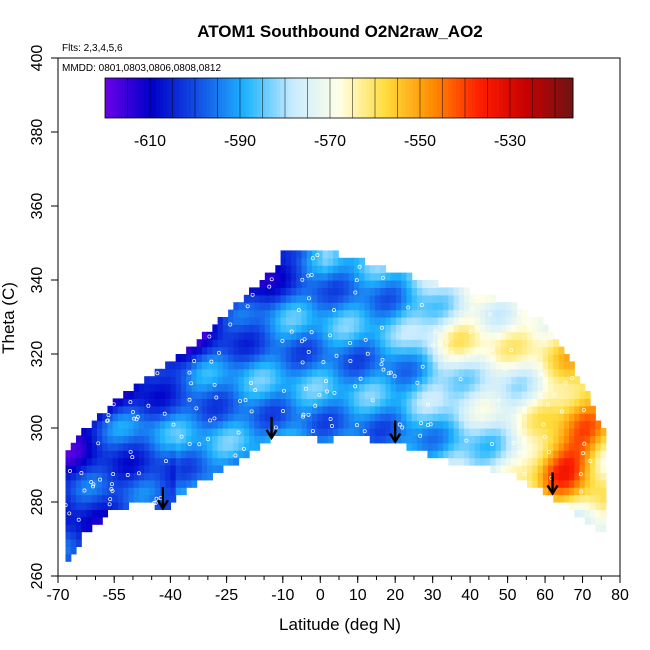  What do you see at coordinates (37, 502) in the screenshot?
I see `y-tick-label: 280` at bounding box center [37, 502].